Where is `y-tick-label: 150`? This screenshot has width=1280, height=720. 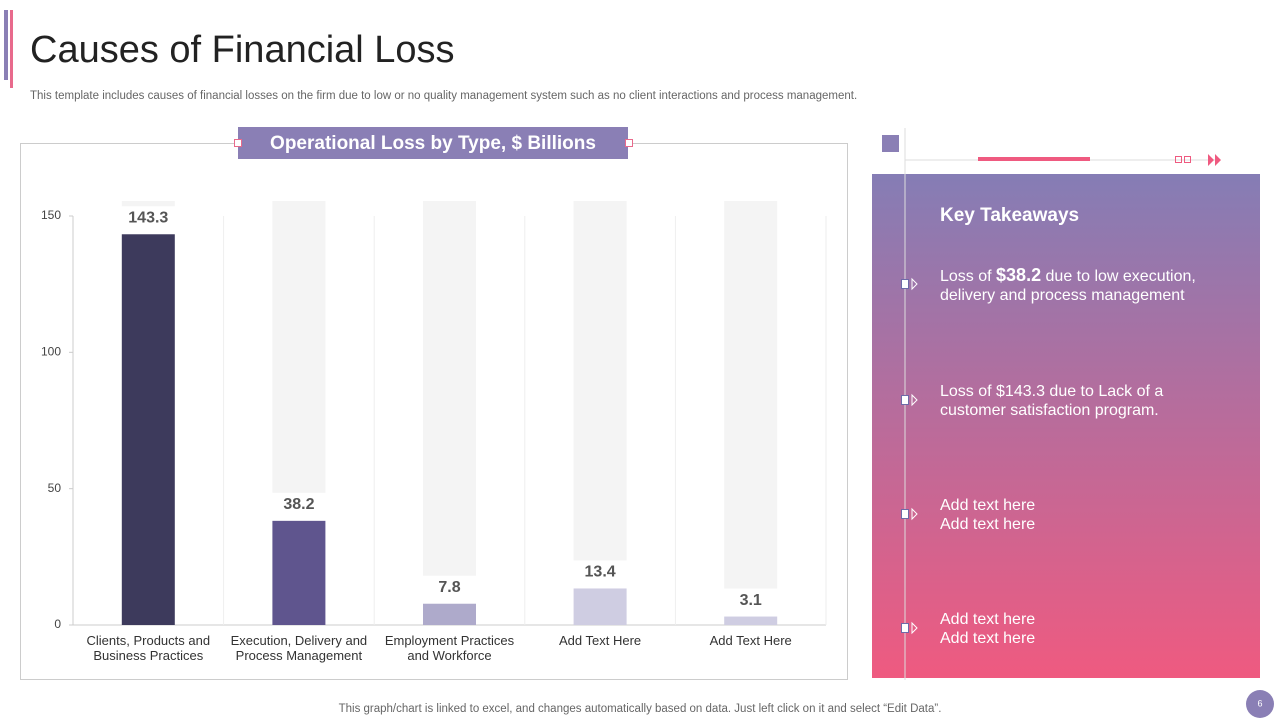 y-tick-label: 150 is located at coordinates (51, 215).